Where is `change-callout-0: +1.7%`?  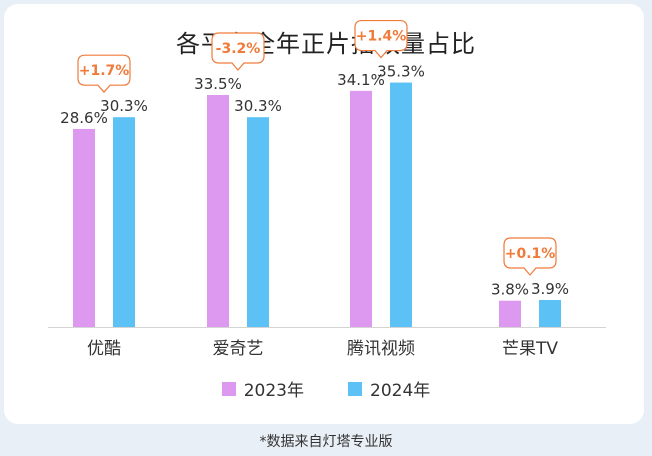 change-callout-0: +1.7% is located at coordinates (104, 74).